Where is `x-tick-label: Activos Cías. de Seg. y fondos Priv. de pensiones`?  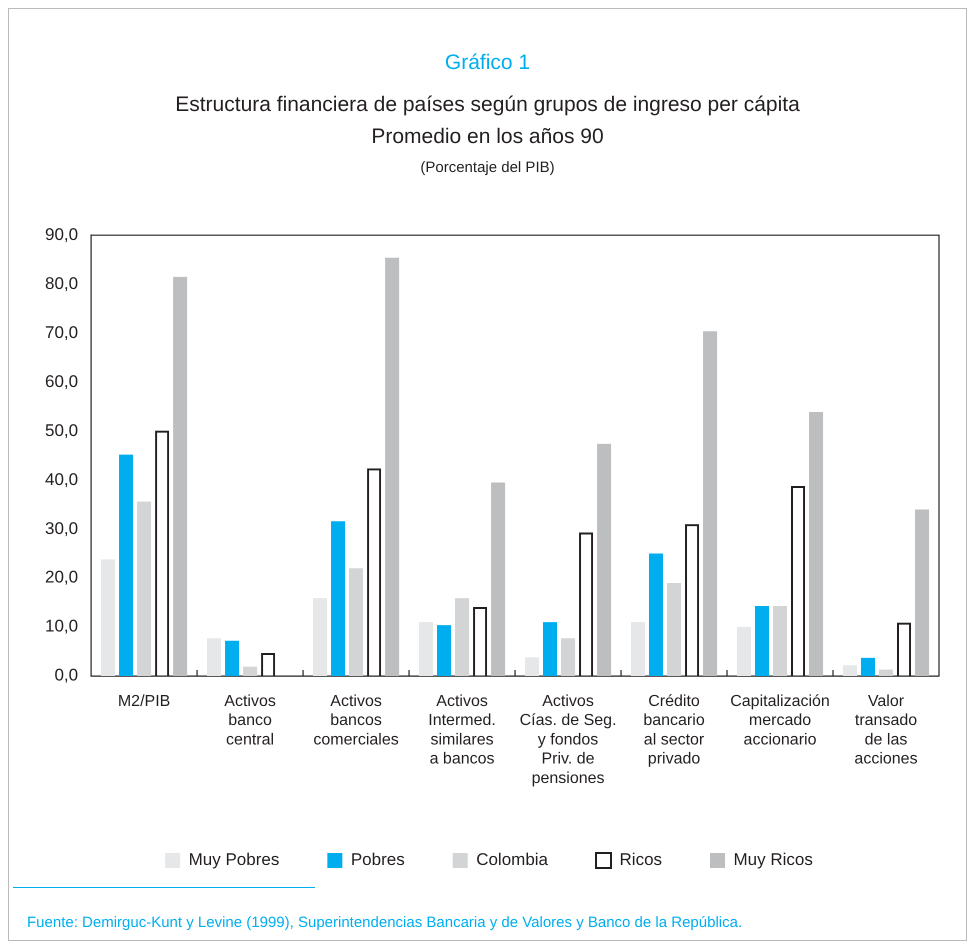 x-tick-label: Activos Cías. de Seg. y fondos Priv. de pensiones is located at coordinates (568, 740).